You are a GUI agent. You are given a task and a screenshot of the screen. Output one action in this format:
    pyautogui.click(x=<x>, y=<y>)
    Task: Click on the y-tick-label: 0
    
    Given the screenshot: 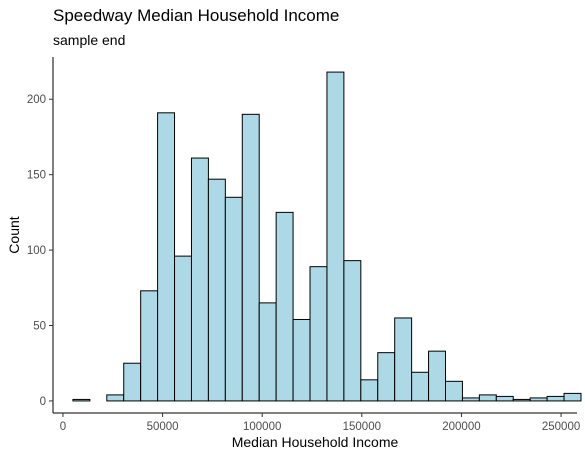 What is the action you would take?
    pyautogui.click(x=43, y=402)
    